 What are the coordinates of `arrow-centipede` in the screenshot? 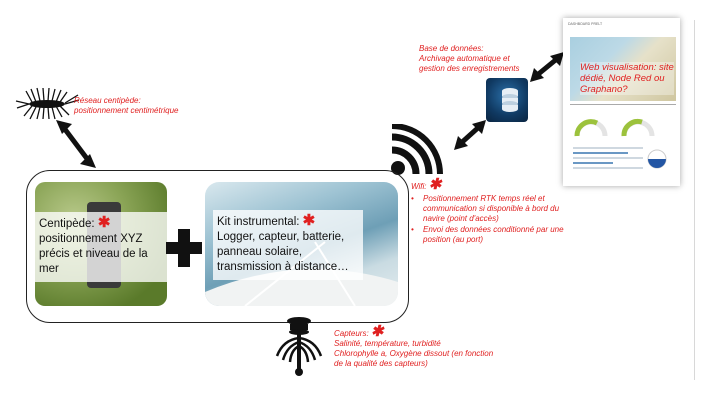 It's located at (76, 144).